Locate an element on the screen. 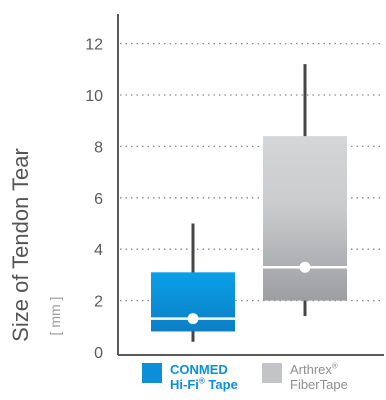  box-arthrex is located at coordinates (305, 218).